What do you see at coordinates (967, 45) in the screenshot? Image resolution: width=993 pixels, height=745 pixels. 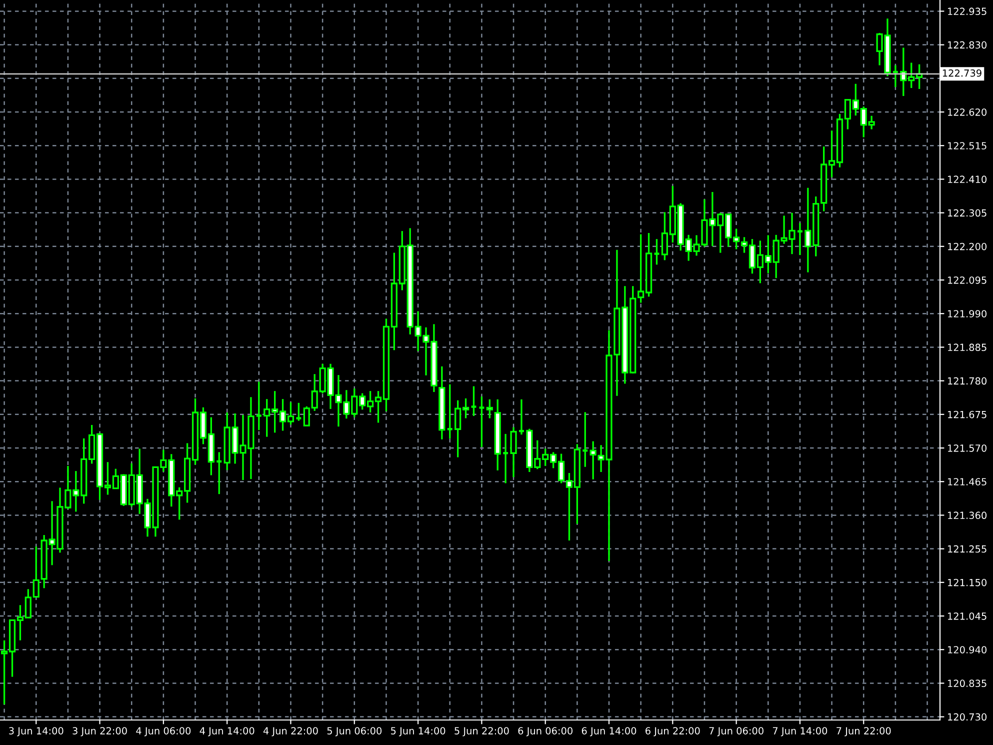 I see `y-tick-label: 122.830` at bounding box center [967, 45].